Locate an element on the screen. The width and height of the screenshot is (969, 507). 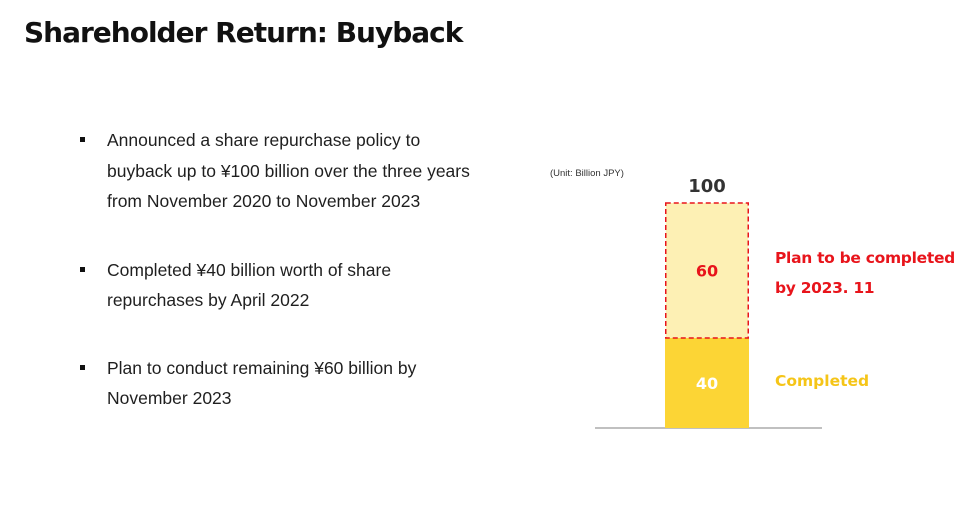
chart-unit-label: (Unit: Billion JPY) is located at coordinates (587, 173).